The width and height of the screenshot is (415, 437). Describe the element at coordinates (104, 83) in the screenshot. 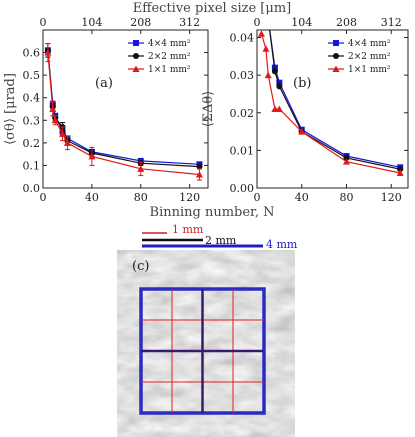

I see `panel-label: (a)` at that location.